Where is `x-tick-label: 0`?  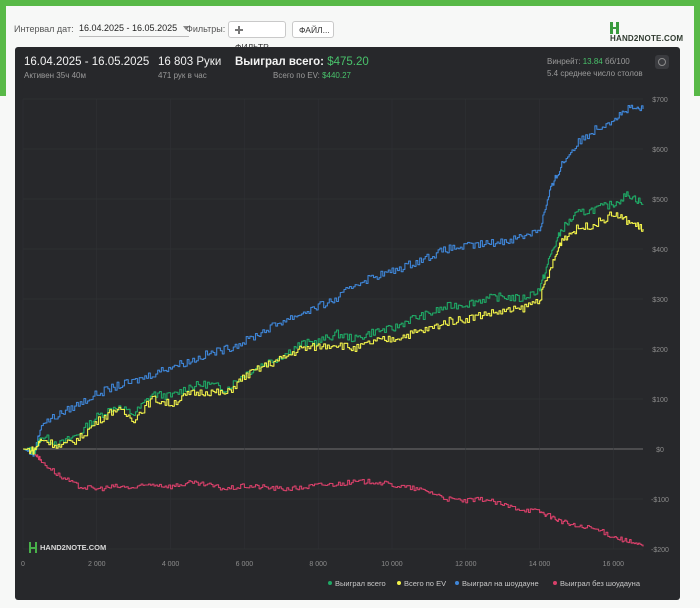
x-tick-label: 0 is located at coordinates (23, 564).